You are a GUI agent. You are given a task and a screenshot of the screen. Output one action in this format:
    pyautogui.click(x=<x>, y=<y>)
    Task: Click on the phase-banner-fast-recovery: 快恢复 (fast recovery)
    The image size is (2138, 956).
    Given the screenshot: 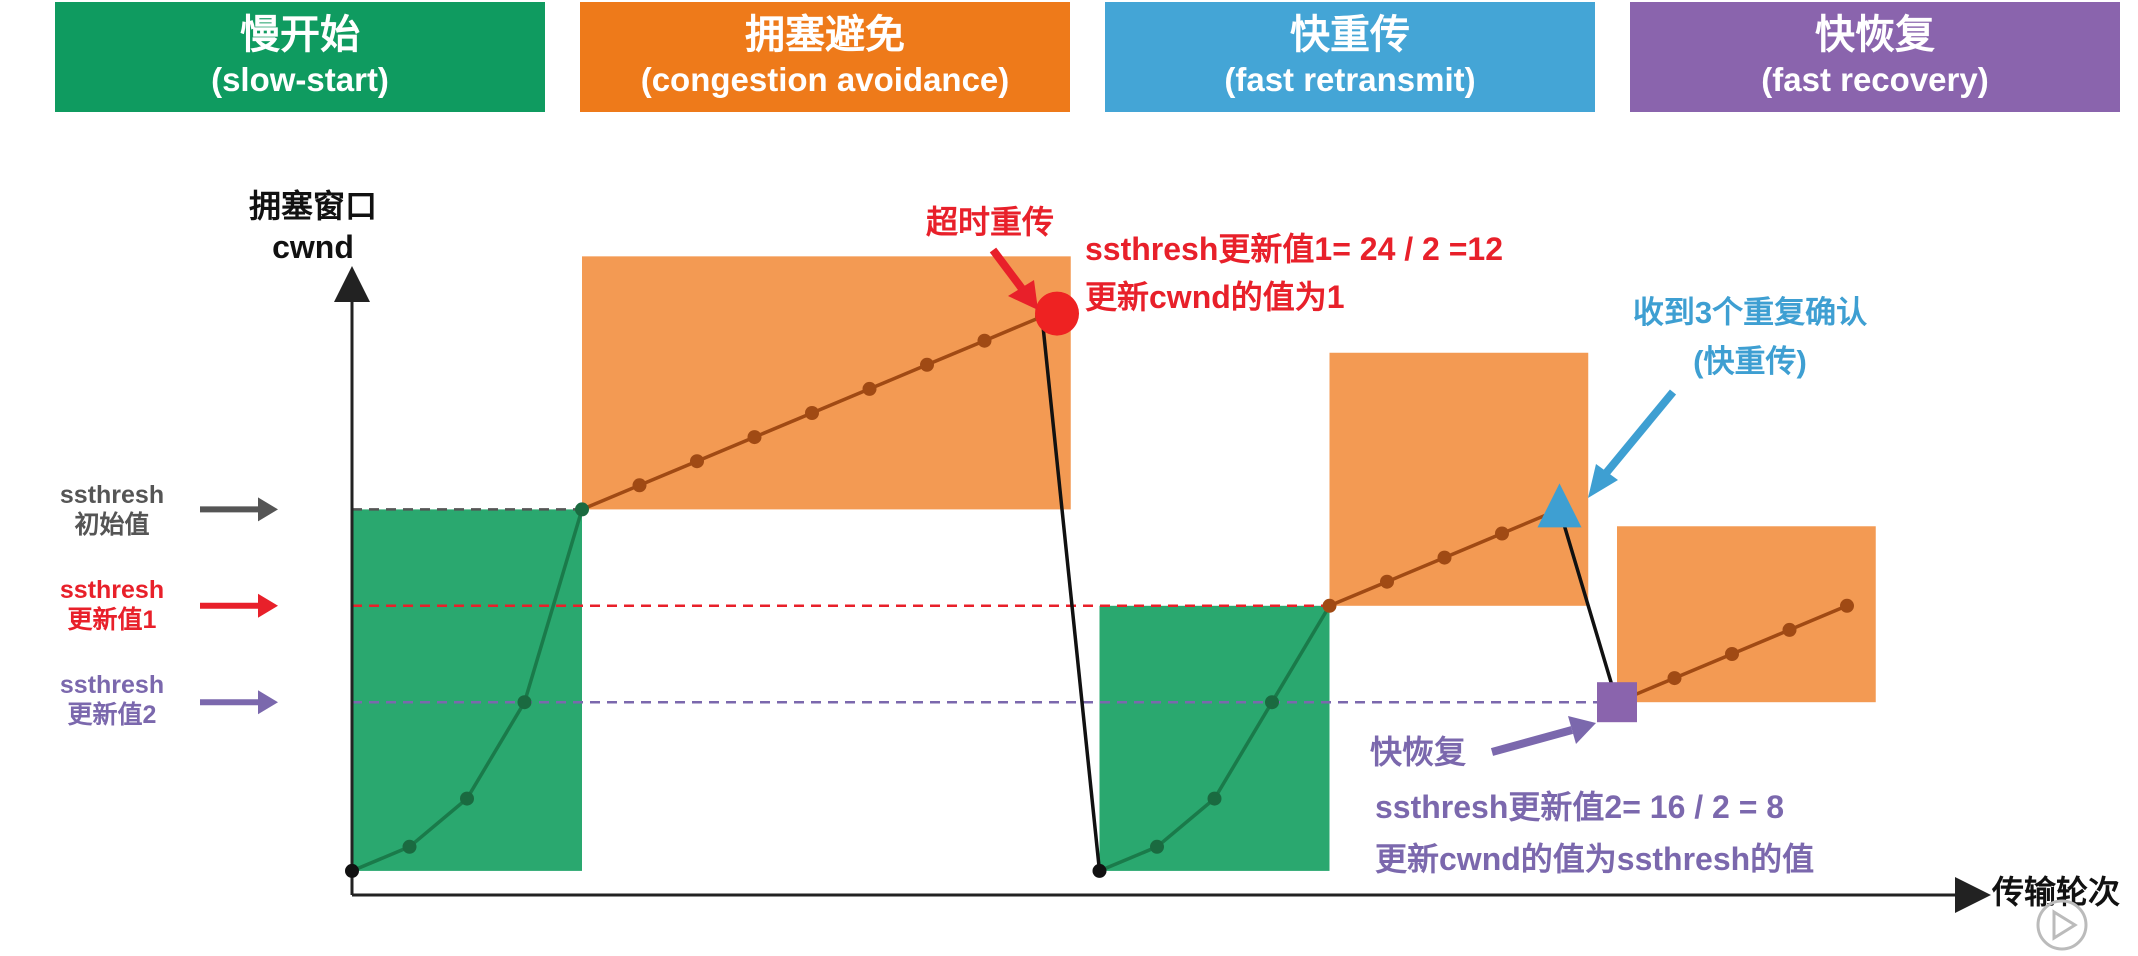 What is the action you would take?
    pyautogui.click(x=1875, y=57)
    